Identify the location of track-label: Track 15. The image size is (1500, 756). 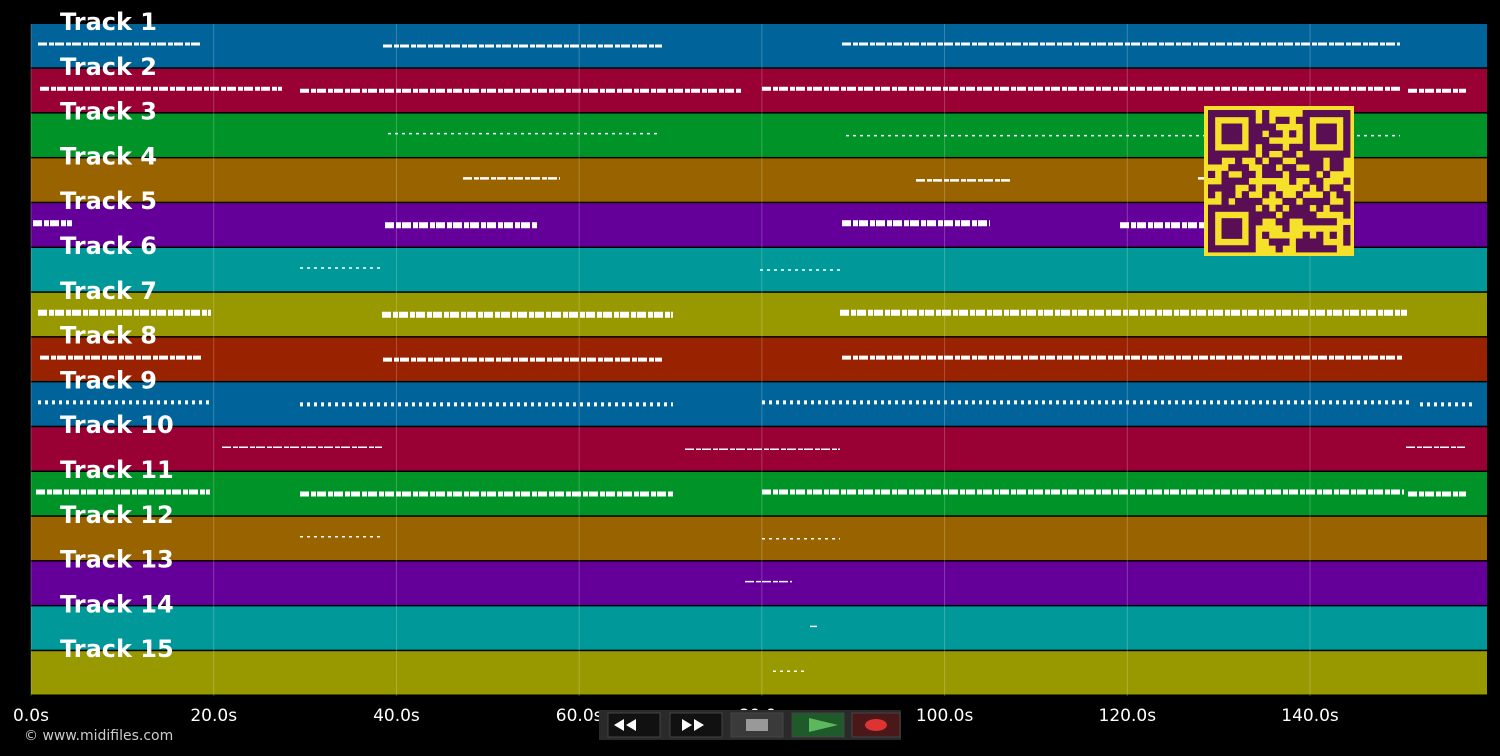
(117, 649).